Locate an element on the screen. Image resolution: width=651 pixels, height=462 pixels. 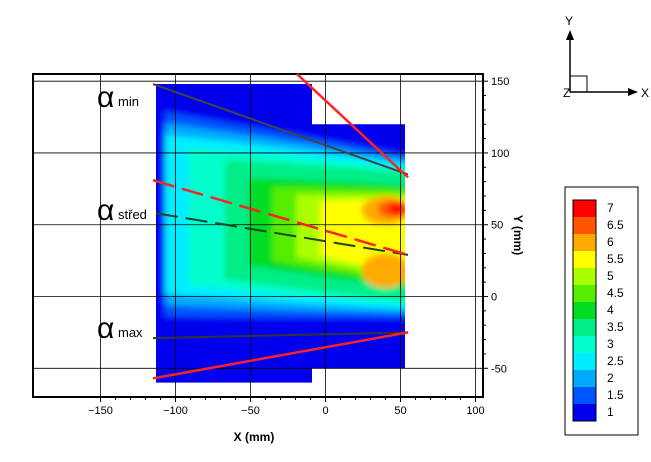
y-tick-label: 100 is located at coordinates (500, 154).